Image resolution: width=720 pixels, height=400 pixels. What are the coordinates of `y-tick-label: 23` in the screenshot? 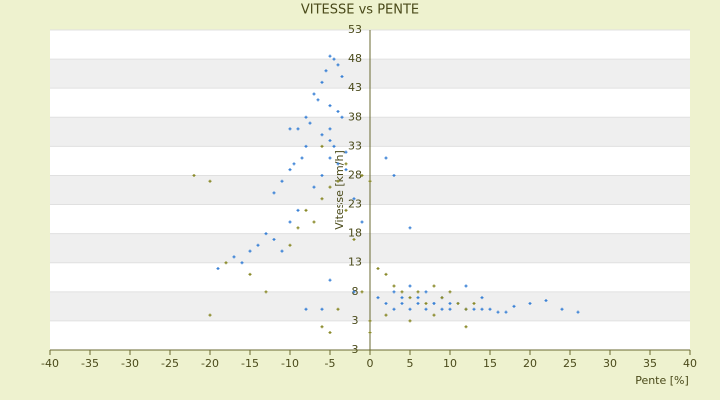 It's located at (355, 204).